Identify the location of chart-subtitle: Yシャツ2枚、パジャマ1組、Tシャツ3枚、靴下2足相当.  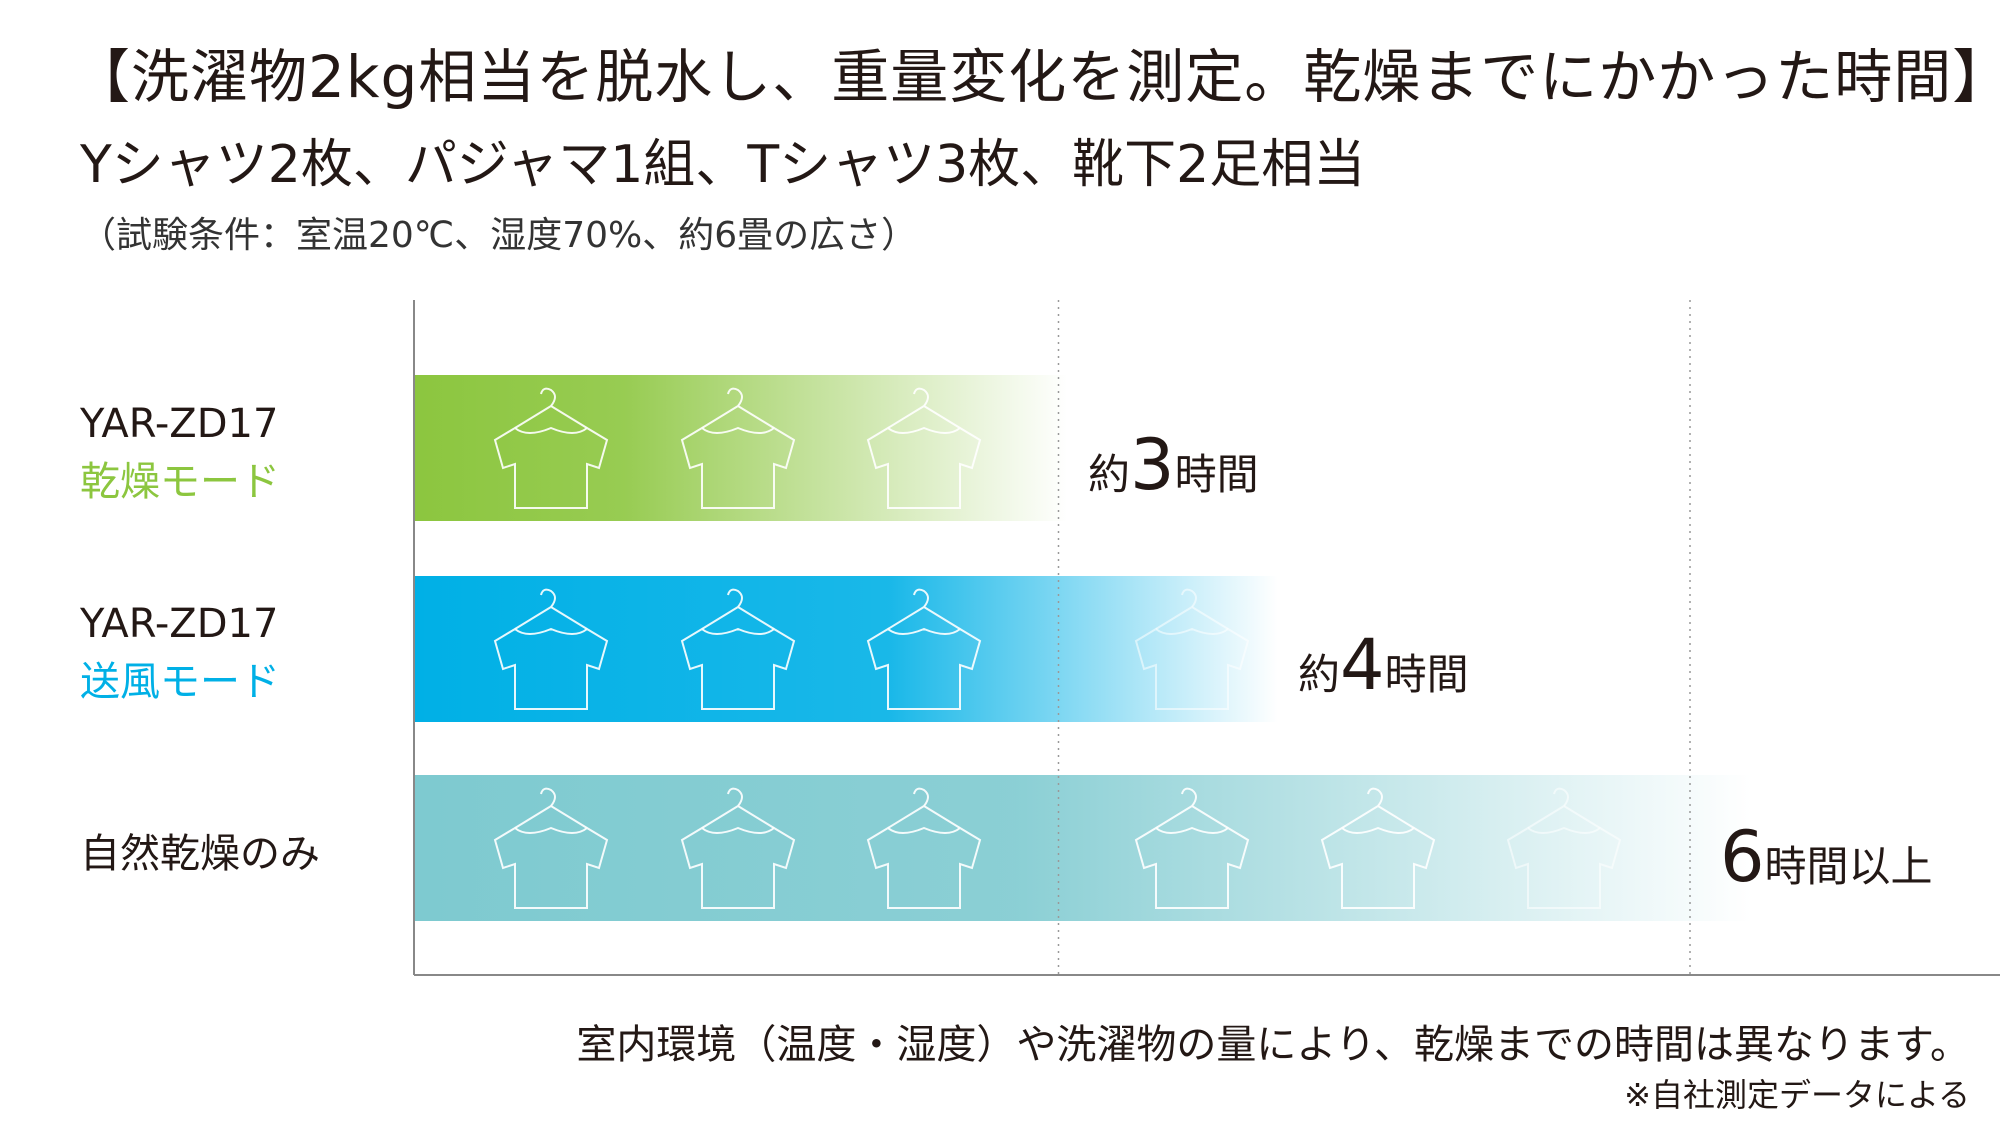
(723, 165).